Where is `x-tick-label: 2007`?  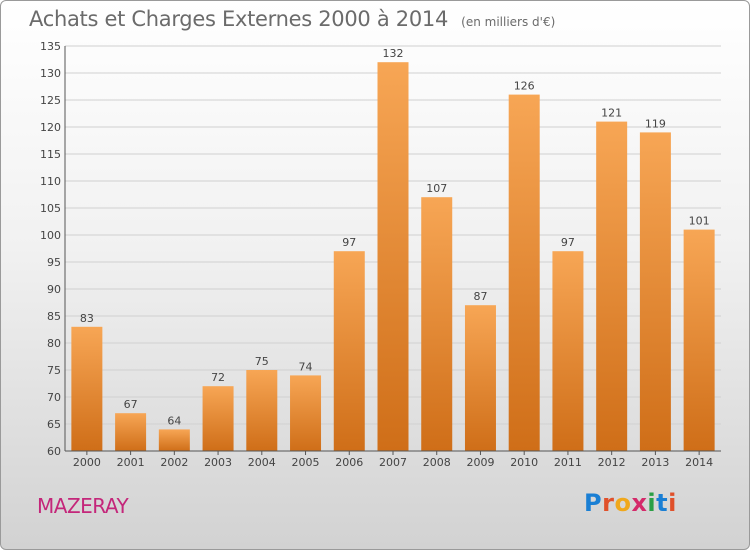 x-tick-label: 2007 is located at coordinates (393, 462).